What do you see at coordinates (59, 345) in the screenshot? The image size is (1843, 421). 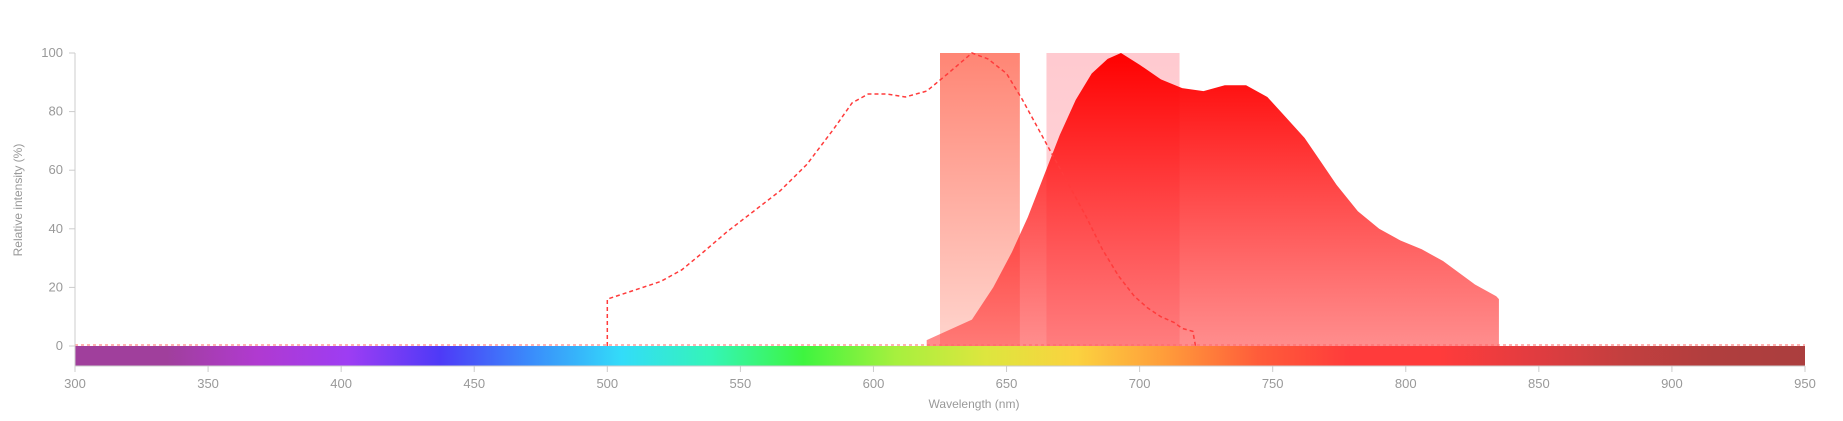 I see `y-tick-label: 0` at bounding box center [59, 345].